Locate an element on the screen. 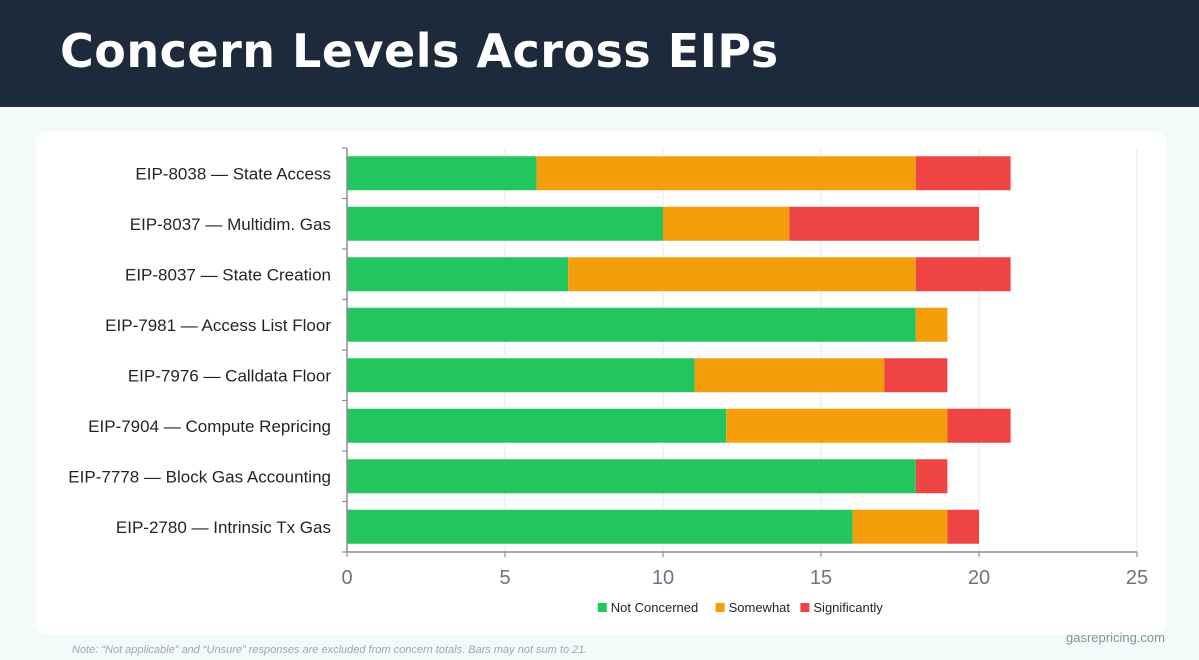 The height and width of the screenshot is (660, 1199). category-label: EIP-7976 — Calldata Floor is located at coordinates (229, 375).